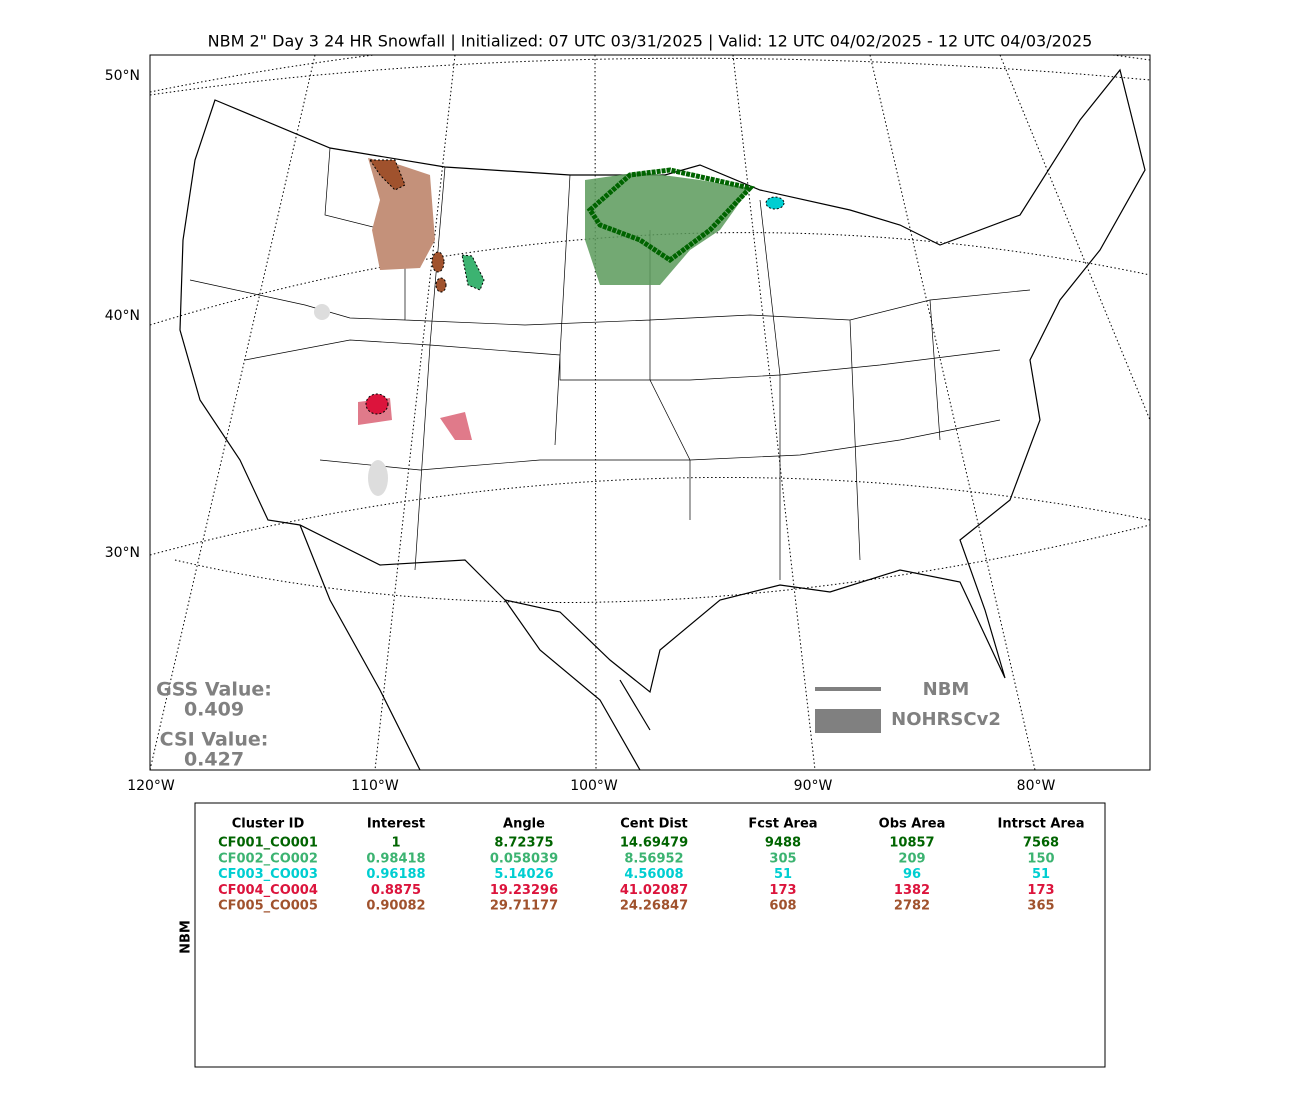 The width and height of the screenshot is (1300, 1100). What do you see at coordinates (653, 858) in the screenshot?
I see `table-cell: 8.56952` at bounding box center [653, 858].